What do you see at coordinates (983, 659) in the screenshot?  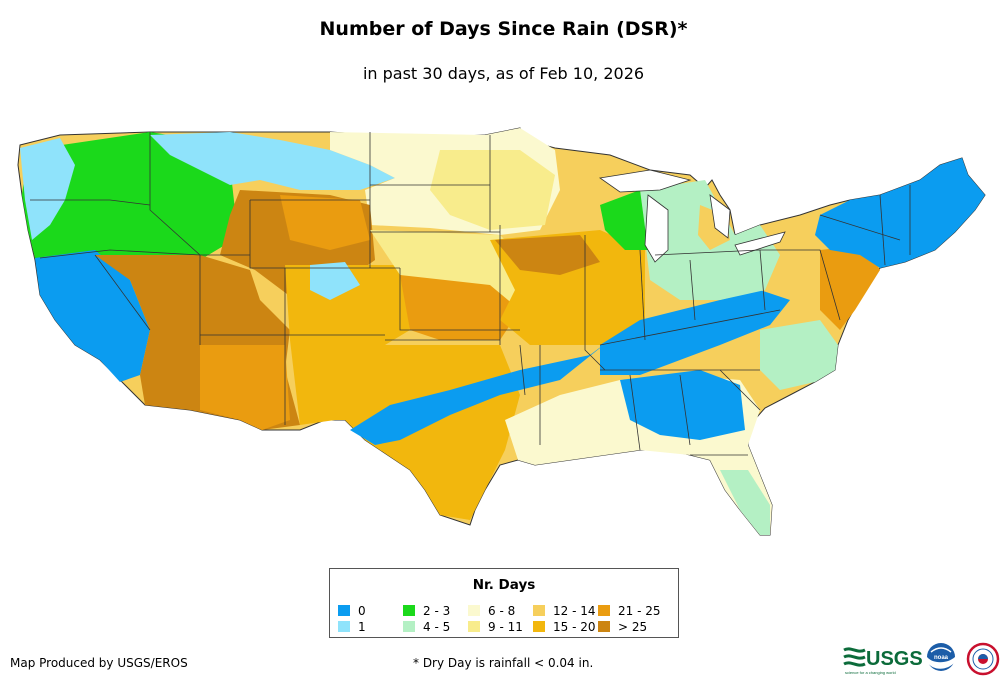 I see `nws-logo-icon` at bounding box center [983, 659].